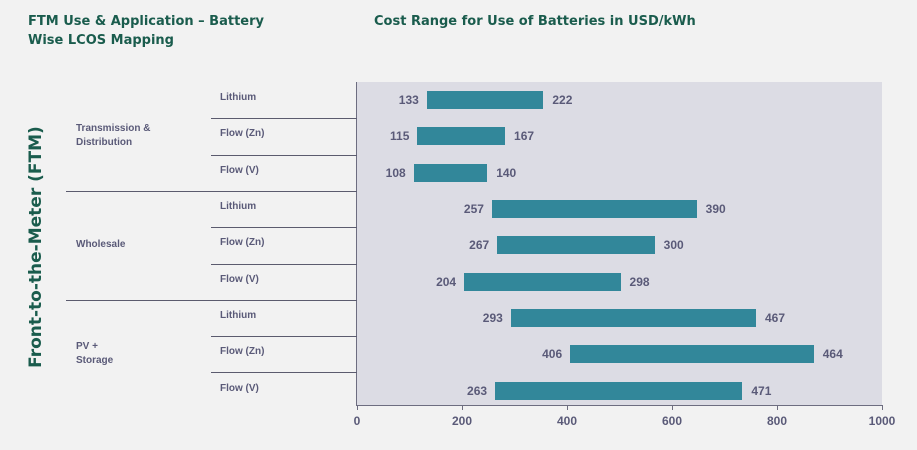 The height and width of the screenshot is (450, 917). Describe the element at coordinates (104, 143) in the screenshot. I see `application-label-line: Distribution` at that location.